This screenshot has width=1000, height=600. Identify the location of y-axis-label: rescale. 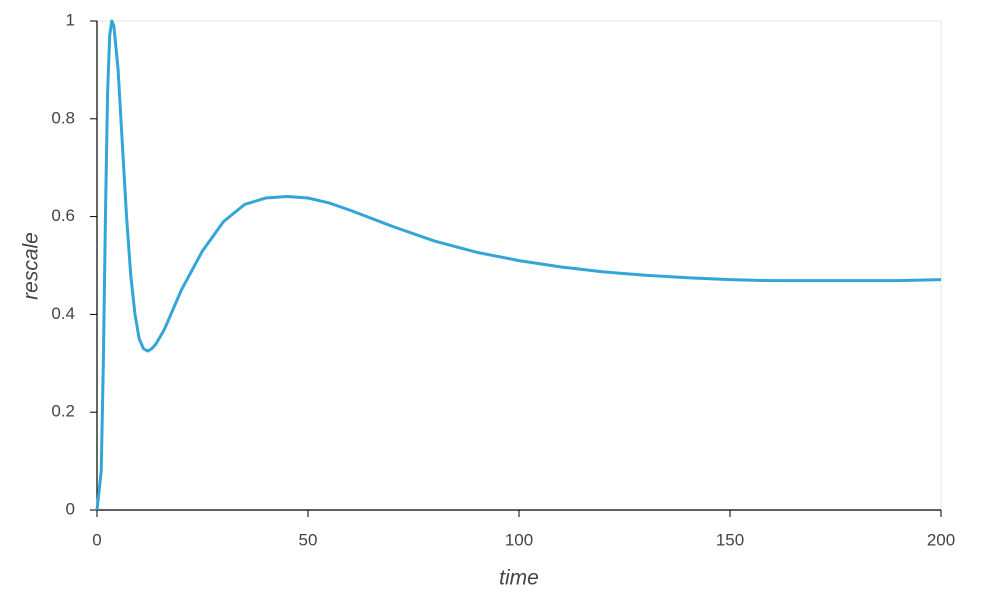
(31, 266).